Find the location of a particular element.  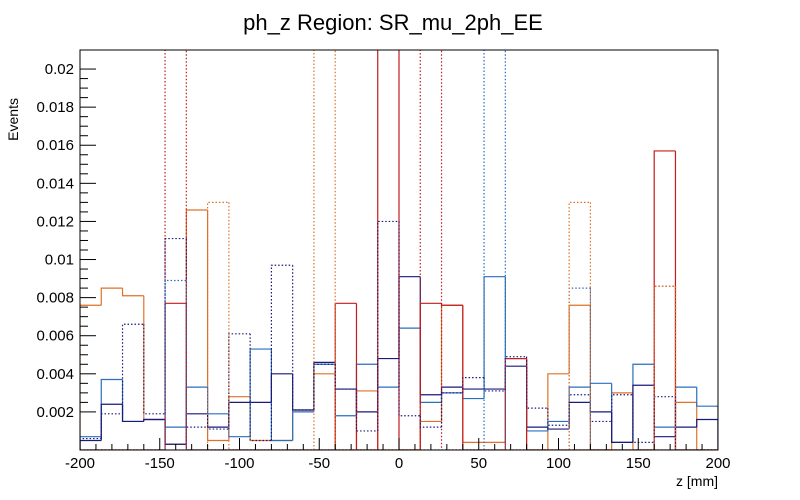

y-tick-label: 0.008 is located at coordinates (55, 298).